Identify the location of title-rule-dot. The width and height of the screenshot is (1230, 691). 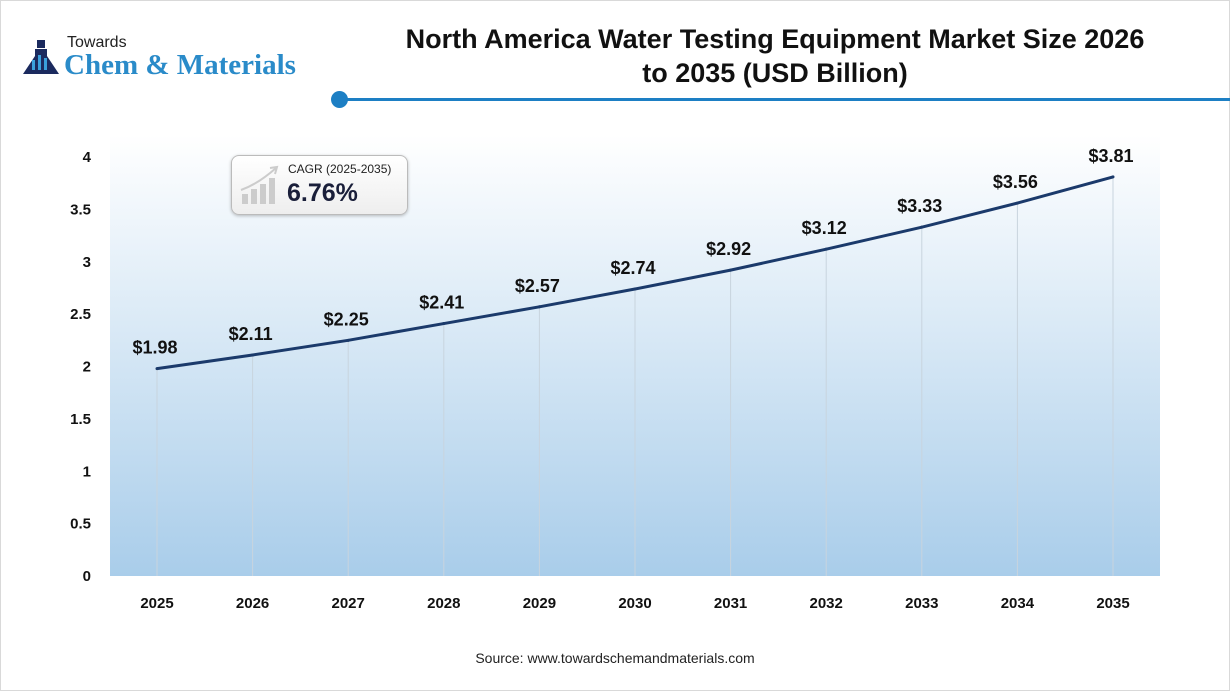
(339, 99).